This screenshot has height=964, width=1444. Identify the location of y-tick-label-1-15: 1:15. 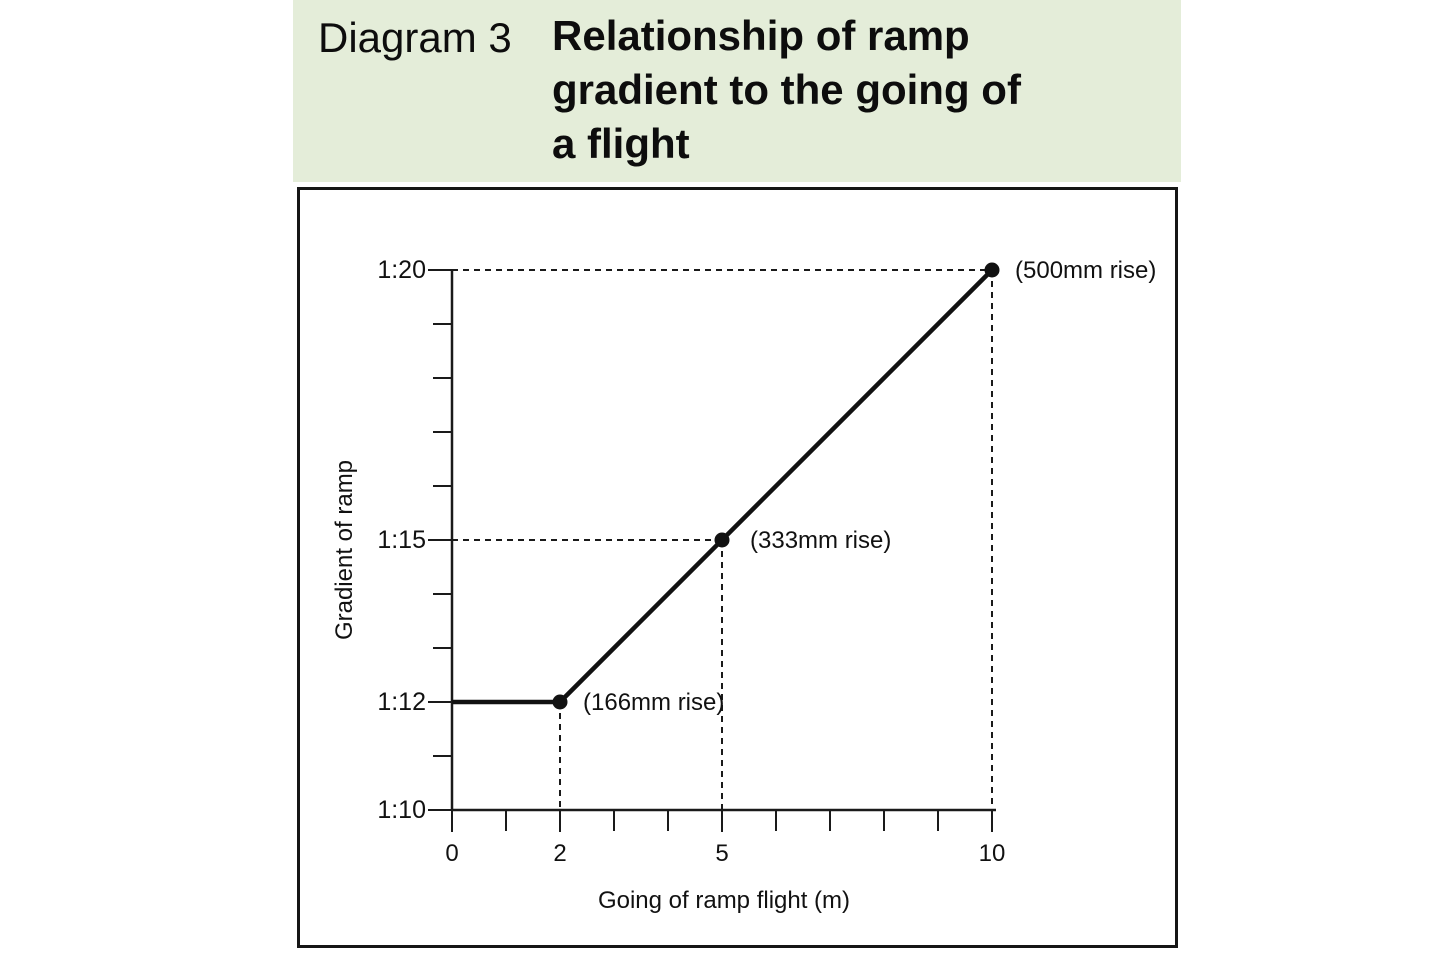
(401, 540).